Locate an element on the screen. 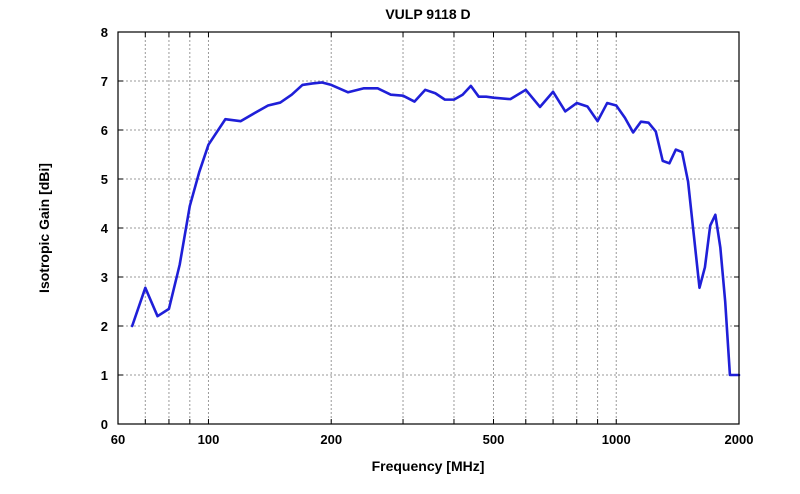 The image size is (800, 494). x-axis-label: Frequency [MHz] is located at coordinates (428, 466).